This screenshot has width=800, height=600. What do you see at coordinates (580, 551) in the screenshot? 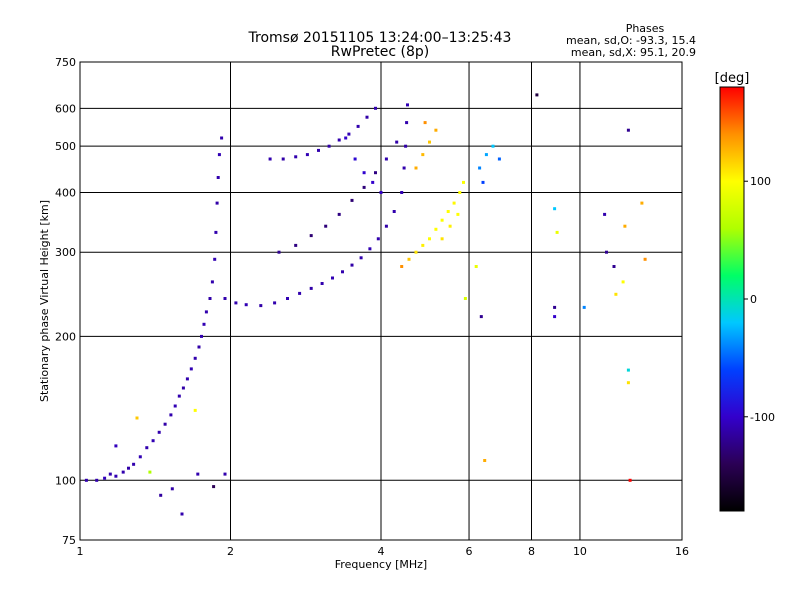
I see `x-tick-label: 10` at bounding box center [580, 551].